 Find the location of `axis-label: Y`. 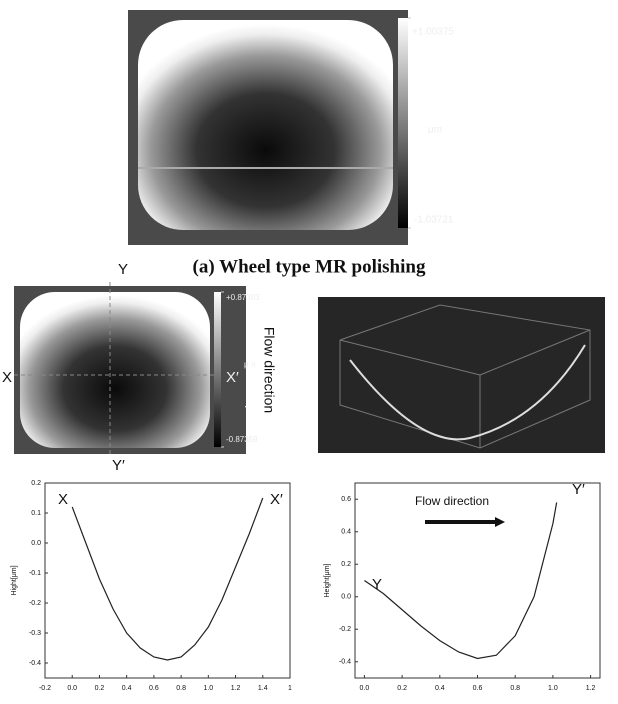

axis-label: Y is located at coordinates (123, 269).